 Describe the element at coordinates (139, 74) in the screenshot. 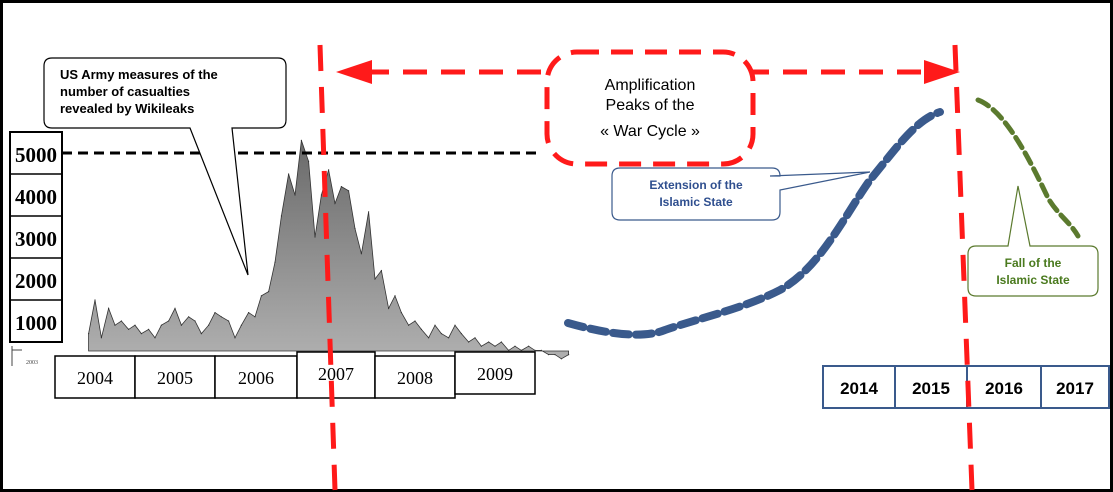

I see `wikileaks-callout-line-1: US Army measures of the` at that location.